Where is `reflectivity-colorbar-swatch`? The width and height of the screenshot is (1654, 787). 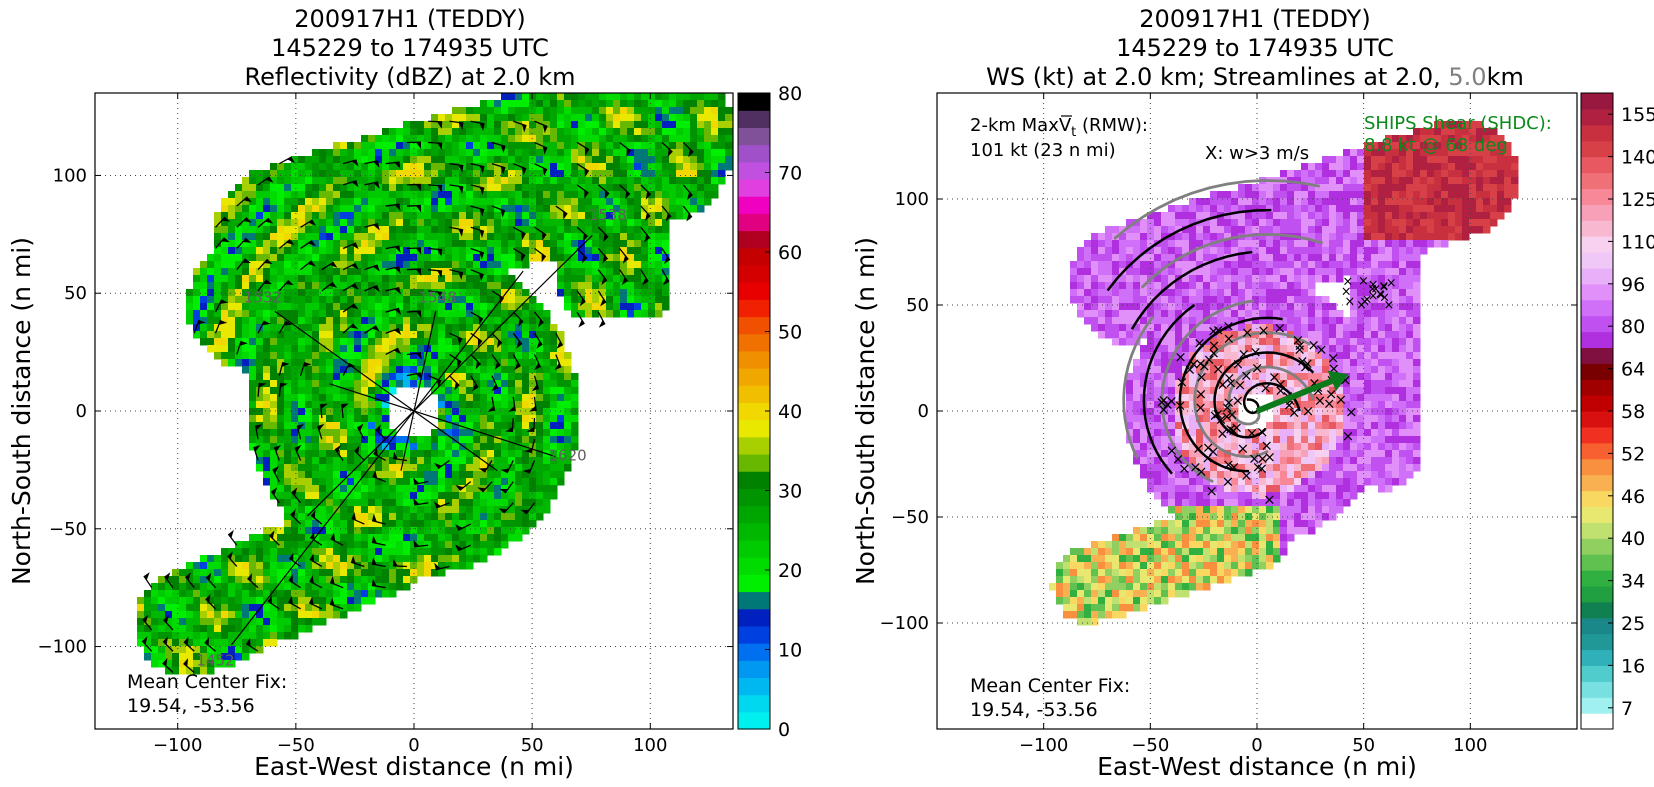 reflectivity-colorbar-swatch is located at coordinates (754, 583).